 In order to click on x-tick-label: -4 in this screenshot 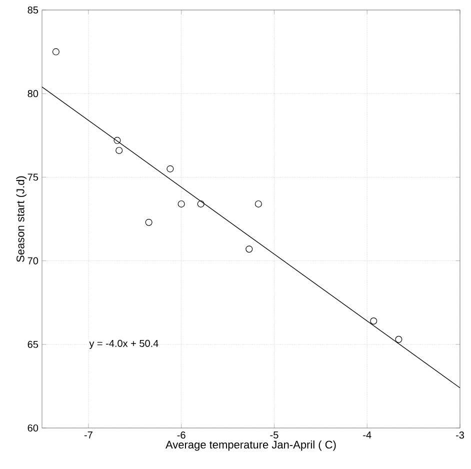, I will do `click(367, 435)`.